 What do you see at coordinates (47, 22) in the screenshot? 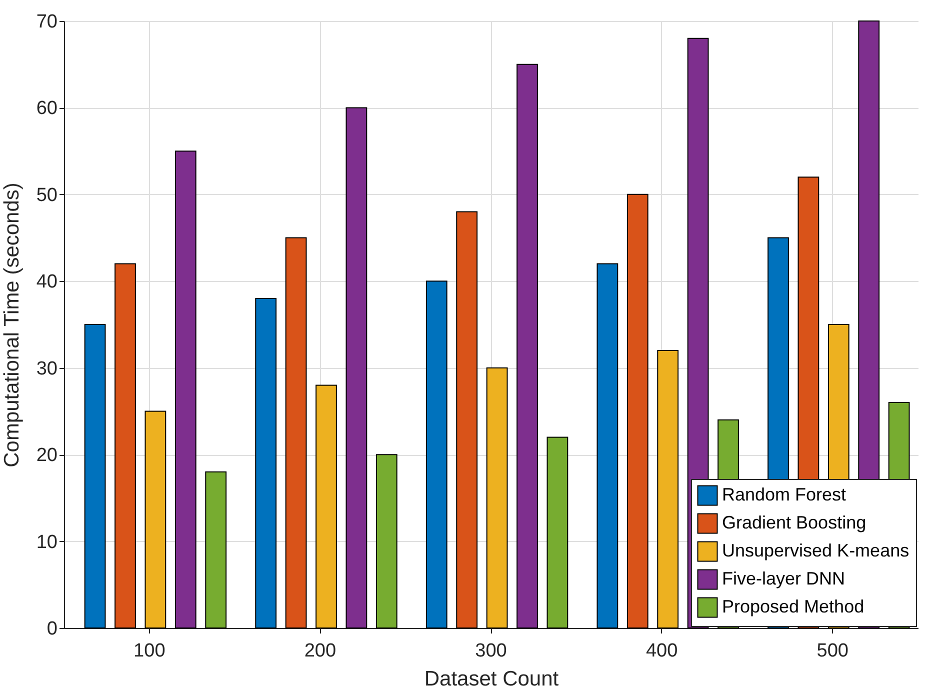
I see `y-tick-label: 70` at bounding box center [47, 22].